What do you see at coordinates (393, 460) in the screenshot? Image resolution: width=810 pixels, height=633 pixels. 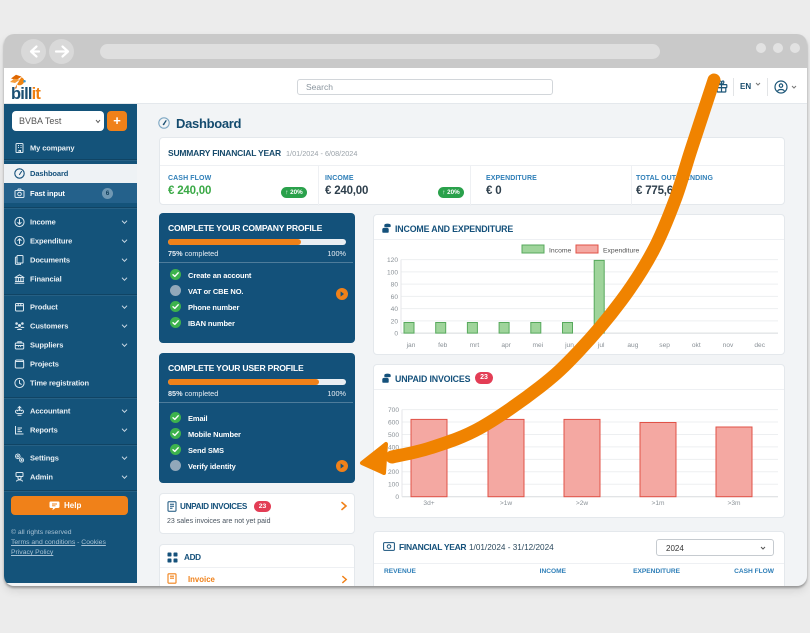 I see `svg-text: 300` at bounding box center [393, 460].